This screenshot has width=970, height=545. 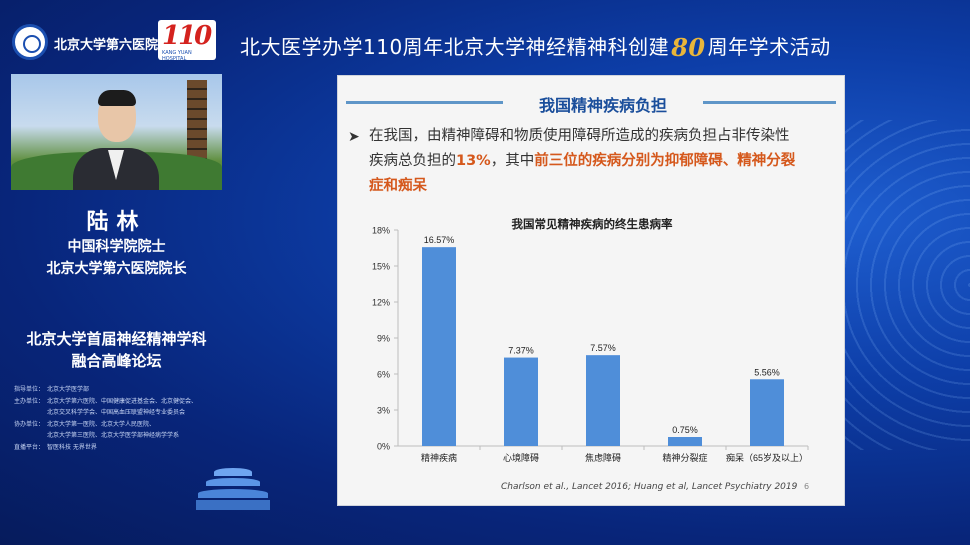 What do you see at coordinates (52, 389) in the screenshot?
I see `organizer-line: 指导单位： 北京大学医学部` at bounding box center [52, 389].